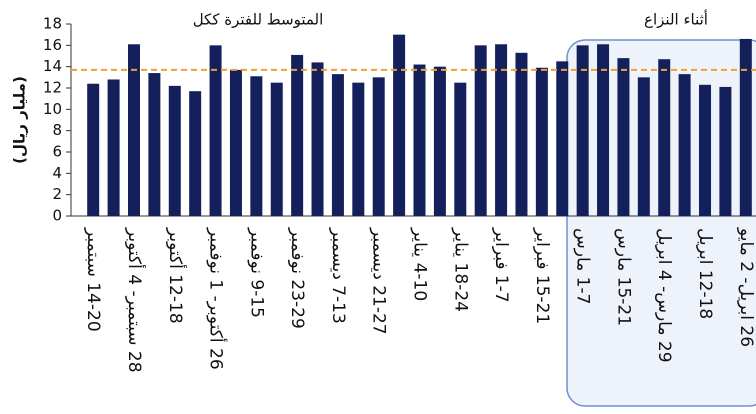 The height and width of the screenshot is (414, 756). I want to click on x-tick-label: 1-7 مارس, so click(583, 266).